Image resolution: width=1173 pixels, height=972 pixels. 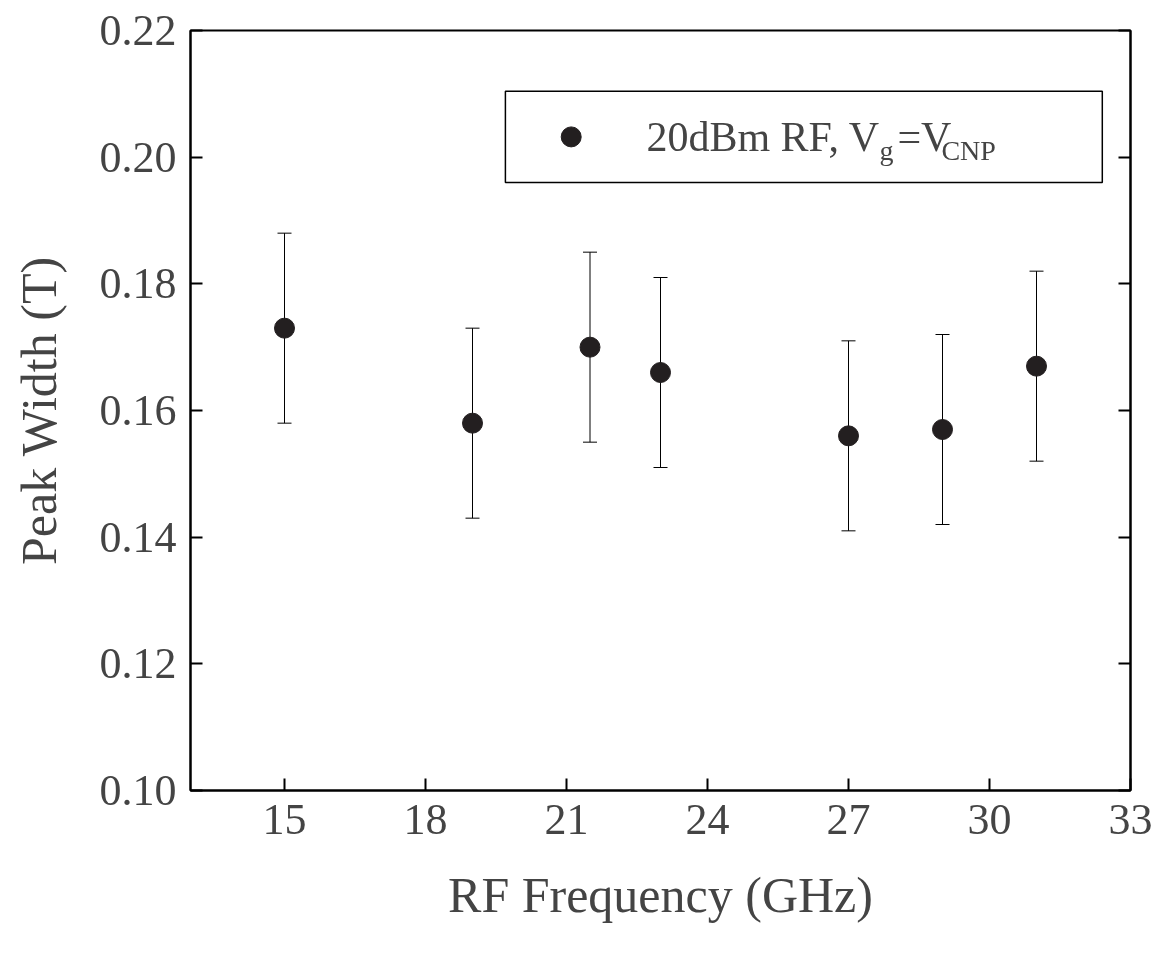 I want to click on x-tick-label: 27, so click(x=848, y=819).